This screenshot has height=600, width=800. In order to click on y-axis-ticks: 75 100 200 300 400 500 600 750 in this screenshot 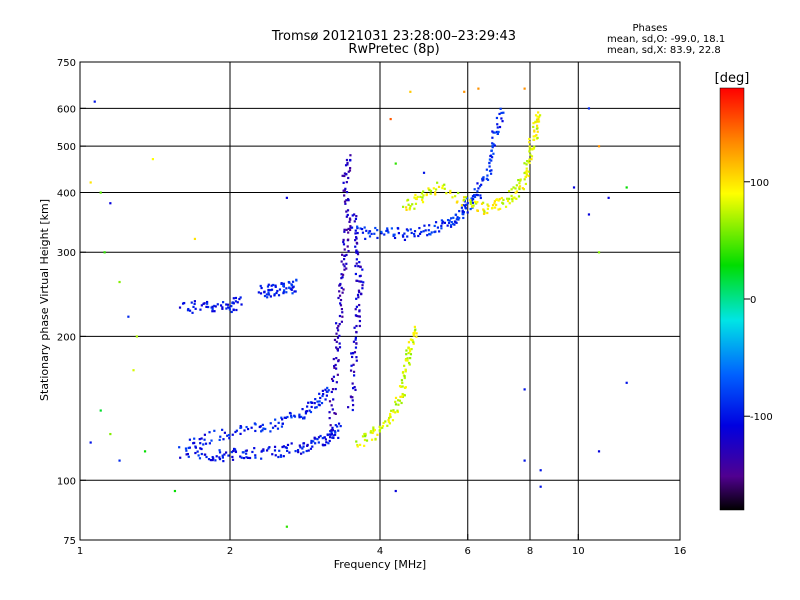, I will do `click(71, 302)`.